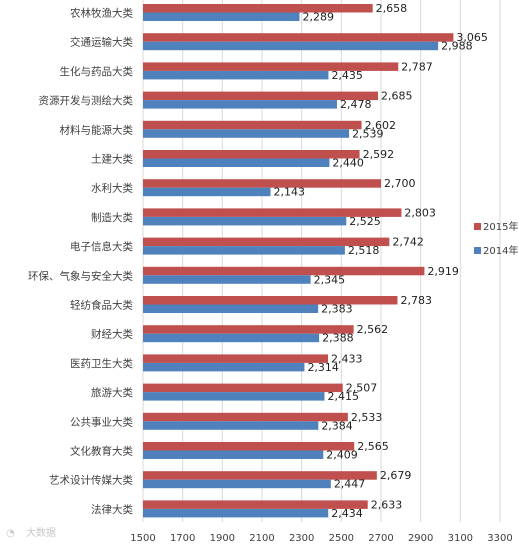  I want to click on data-label: 2,988, so click(457, 46).